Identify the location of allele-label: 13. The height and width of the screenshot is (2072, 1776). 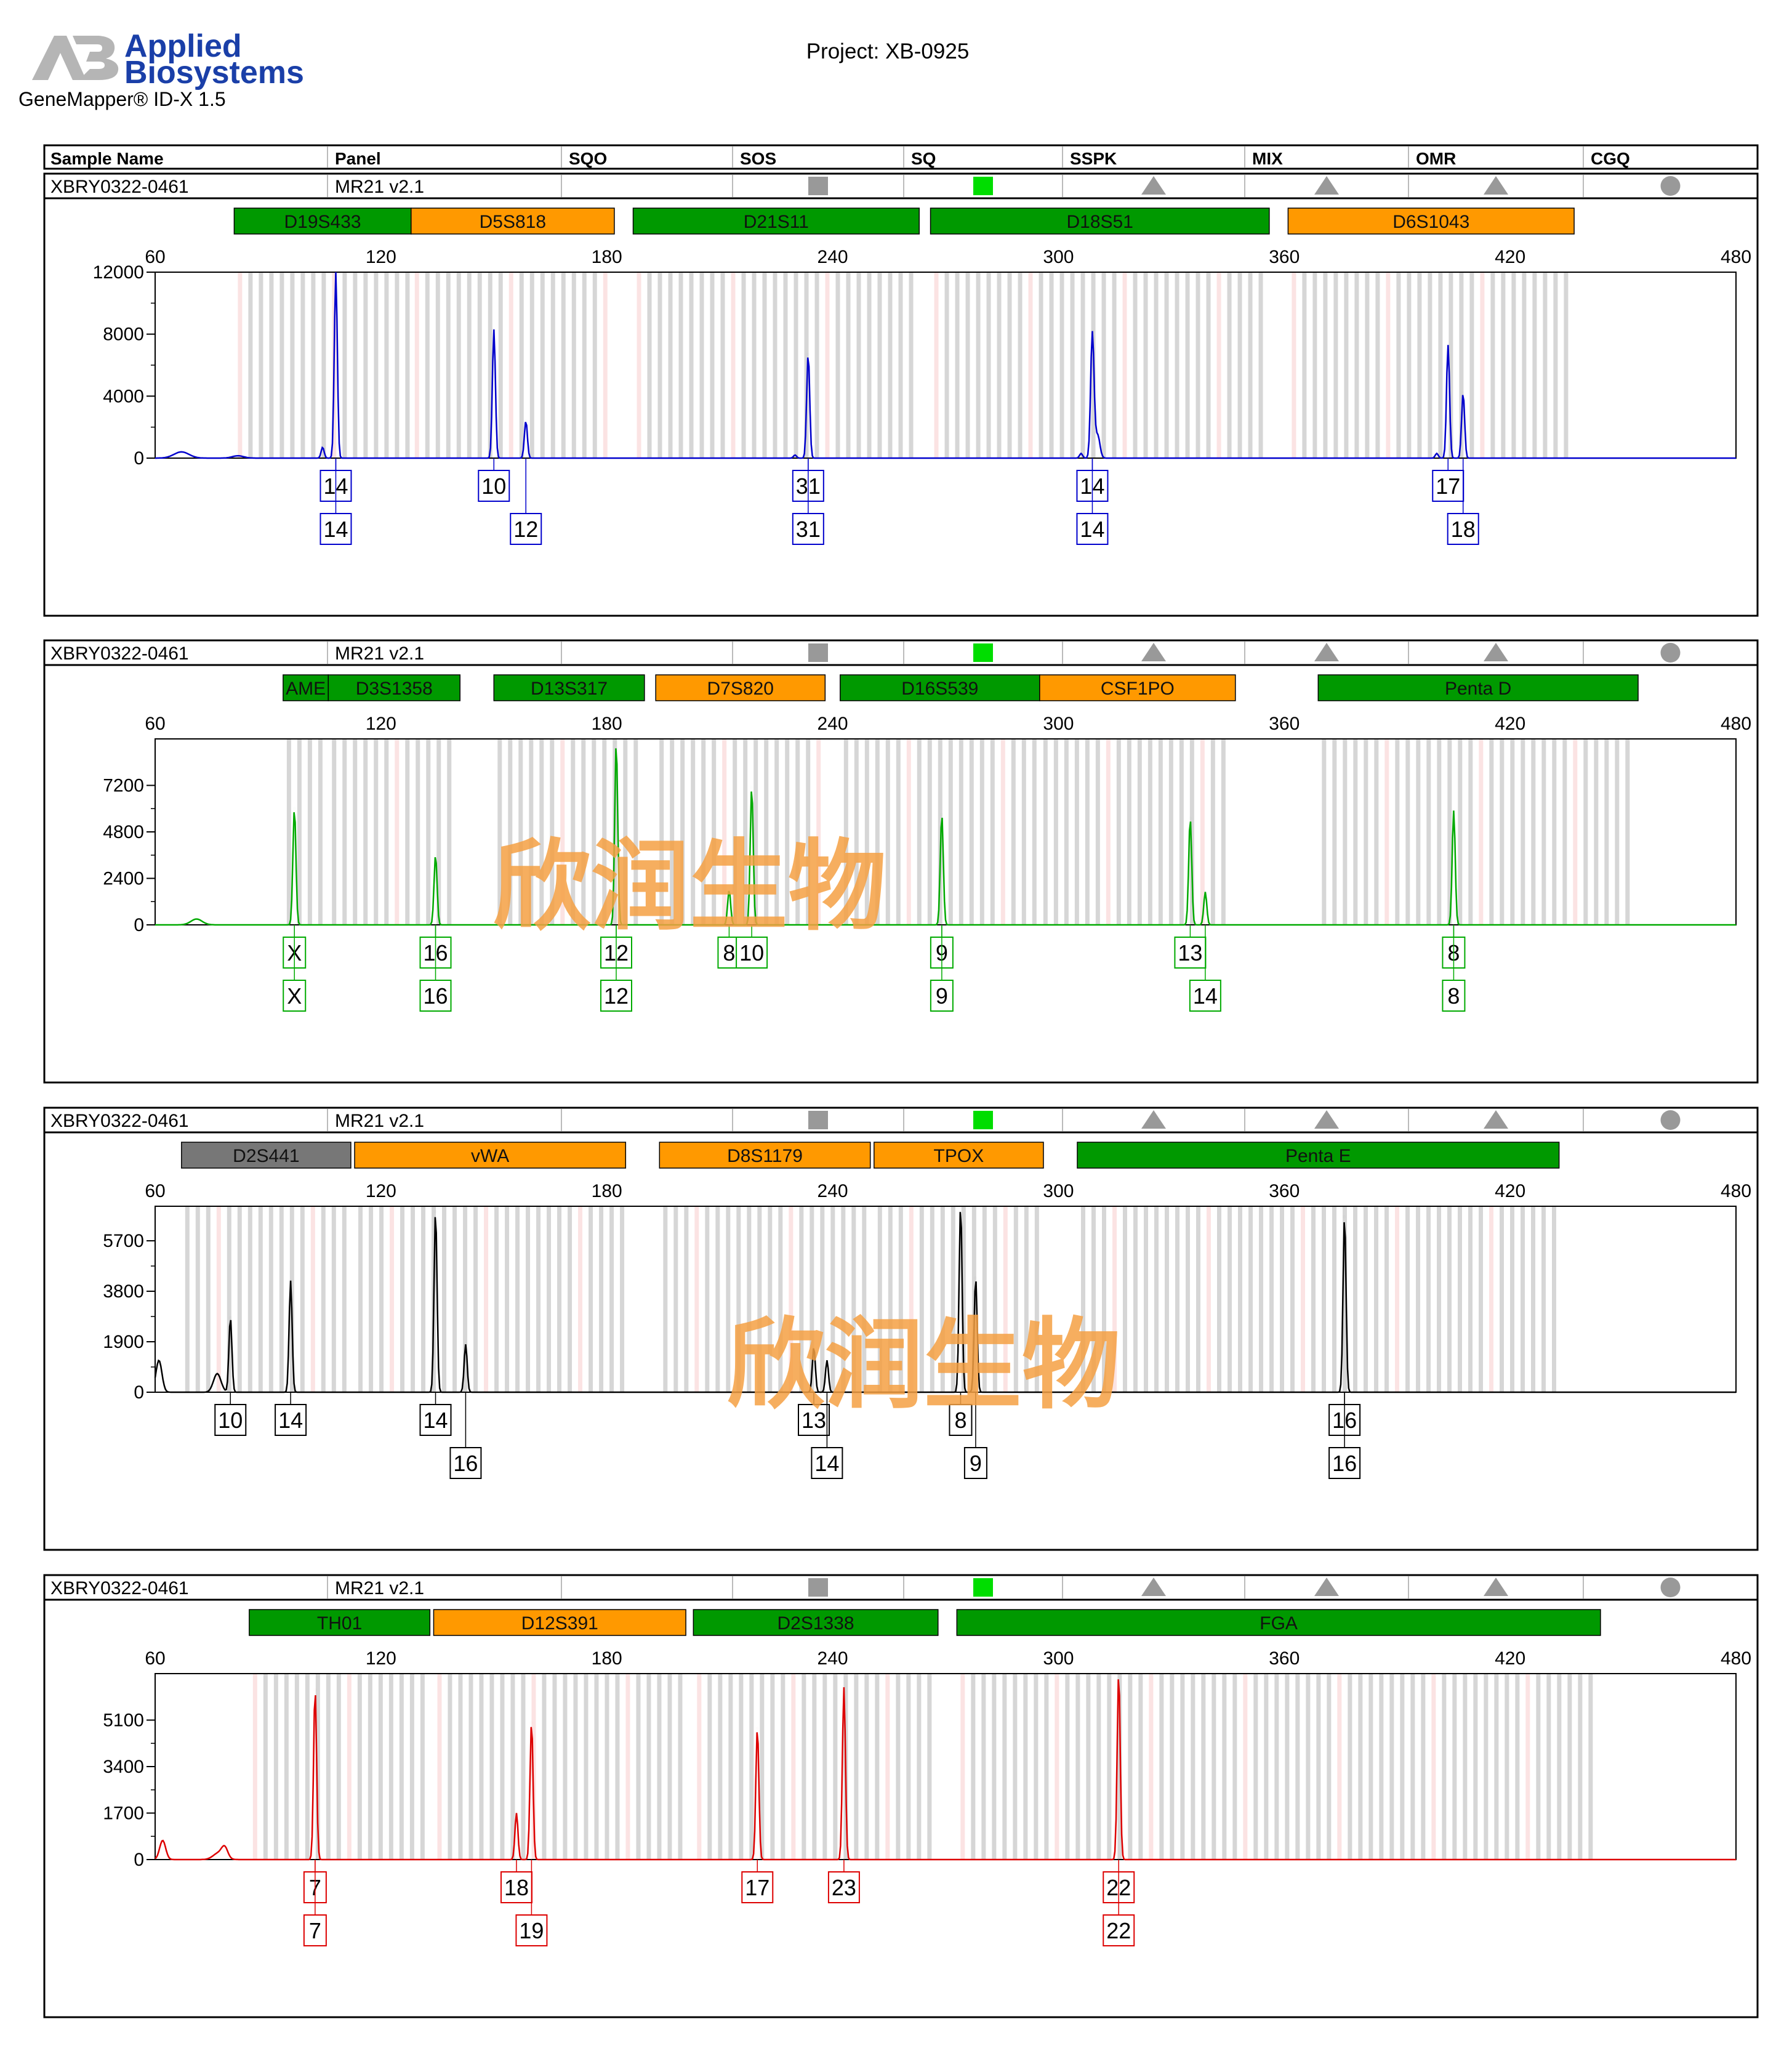
(814, 1420).